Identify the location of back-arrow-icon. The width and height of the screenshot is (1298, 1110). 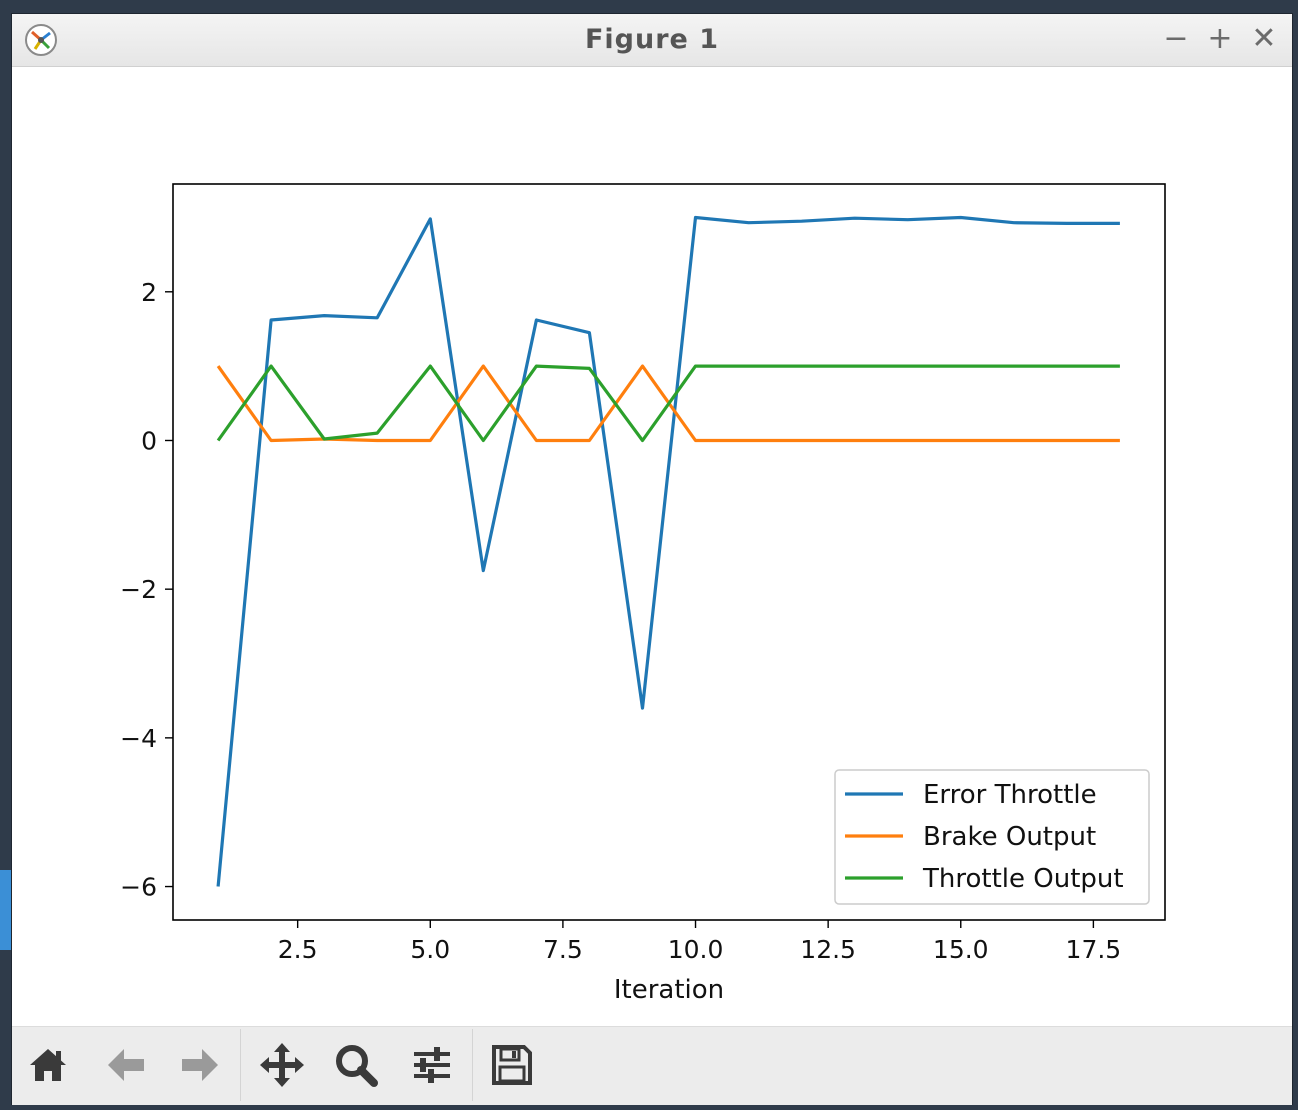
(126, 1065).